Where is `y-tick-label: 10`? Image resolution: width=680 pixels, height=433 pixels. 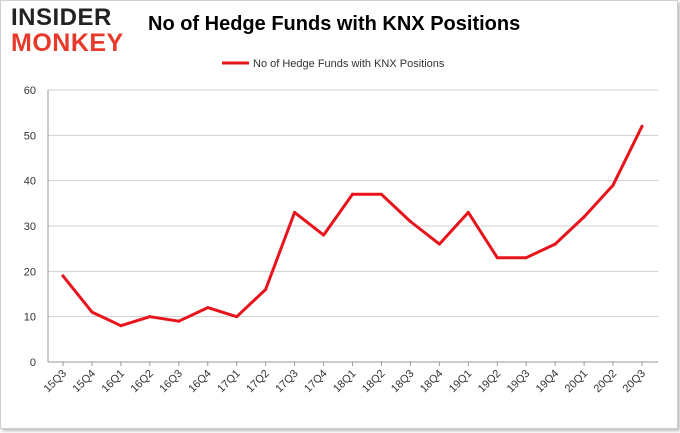
y-tick-label: 10 is located at coordinates (30, 318).